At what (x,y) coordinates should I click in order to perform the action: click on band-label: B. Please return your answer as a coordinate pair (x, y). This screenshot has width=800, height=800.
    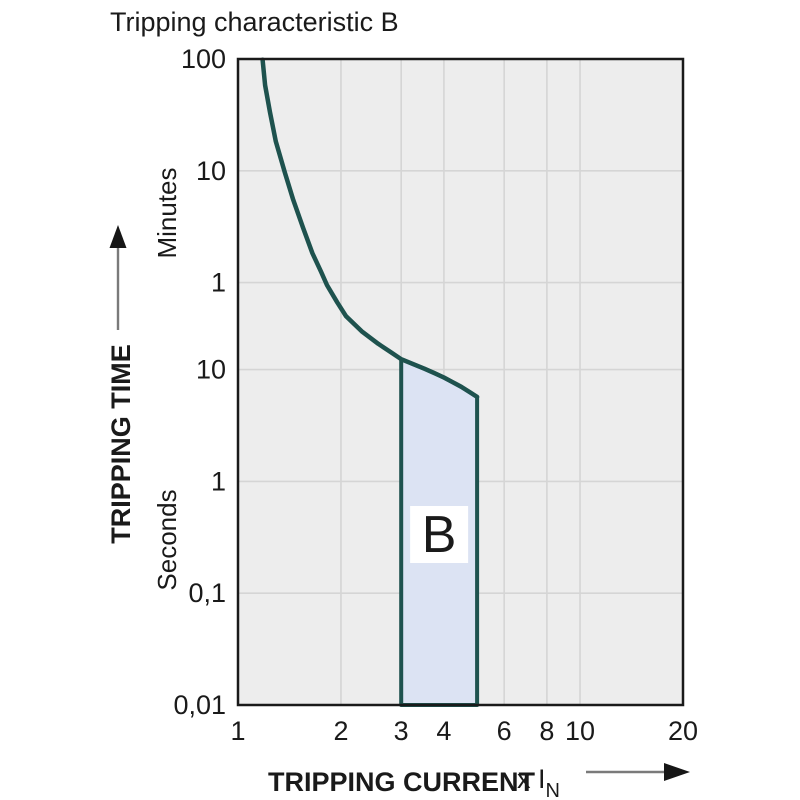
    Looking at the image, I should click on (439, 535).